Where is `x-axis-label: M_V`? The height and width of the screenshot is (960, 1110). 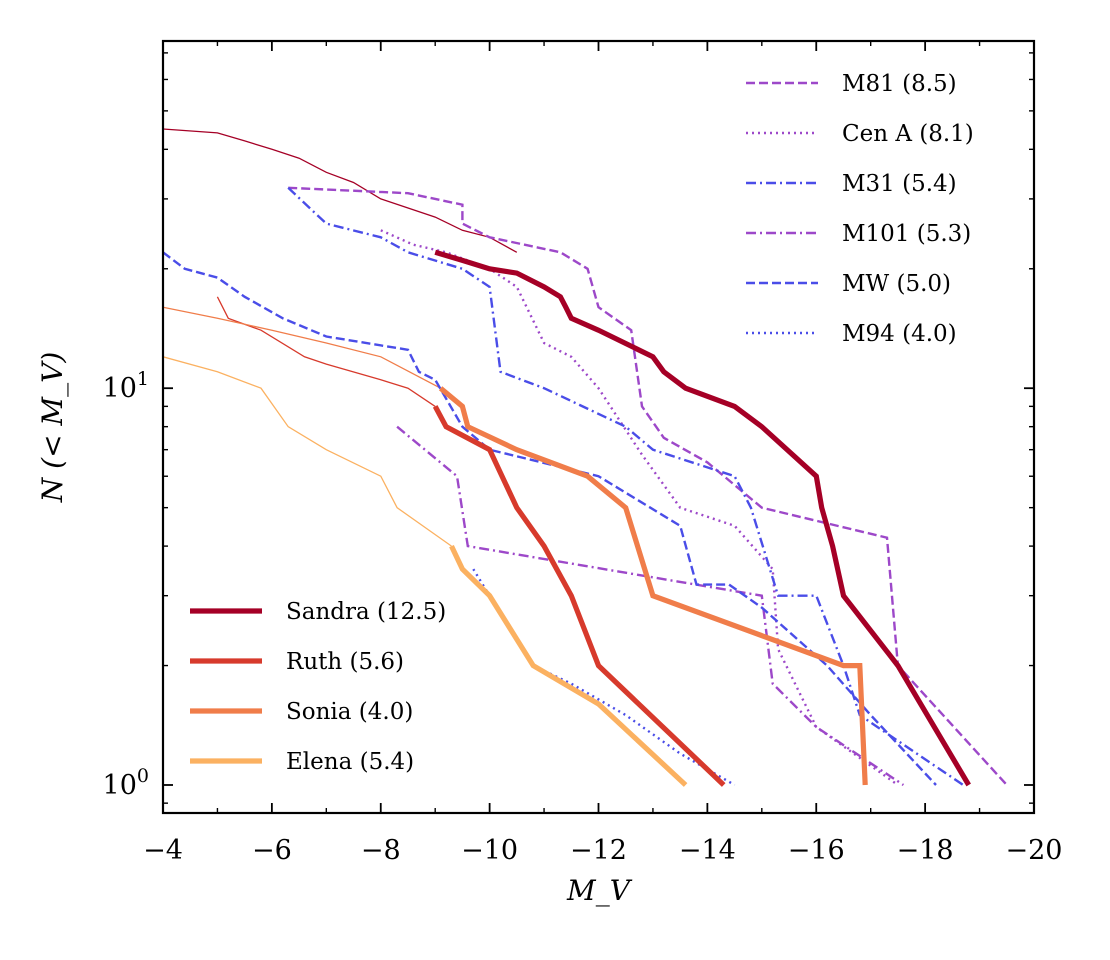 x-axis-label: M_V is located at coordinates (599, 890).